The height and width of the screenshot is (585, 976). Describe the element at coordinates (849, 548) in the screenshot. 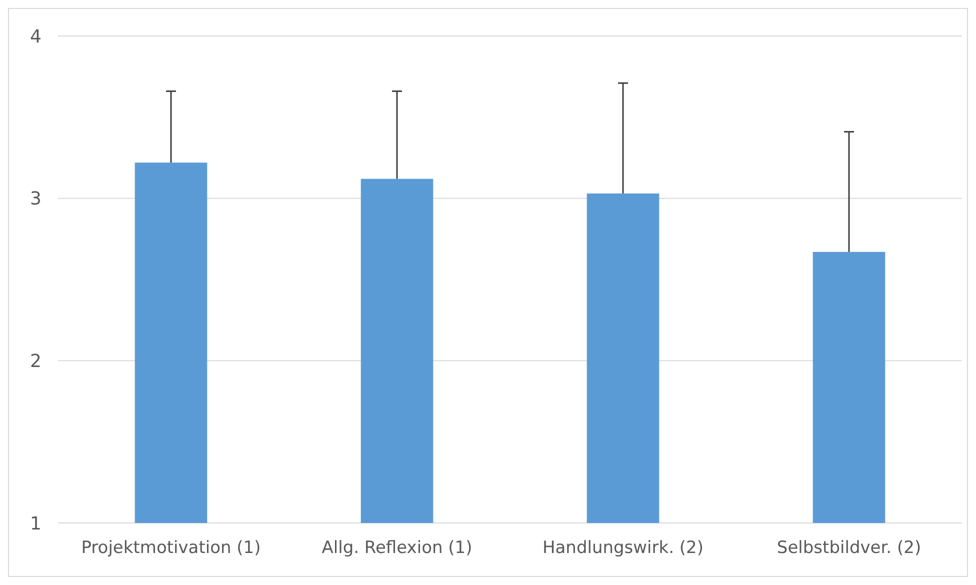

I see `x-tick-label: Selbstbildver. (2)` at that location.